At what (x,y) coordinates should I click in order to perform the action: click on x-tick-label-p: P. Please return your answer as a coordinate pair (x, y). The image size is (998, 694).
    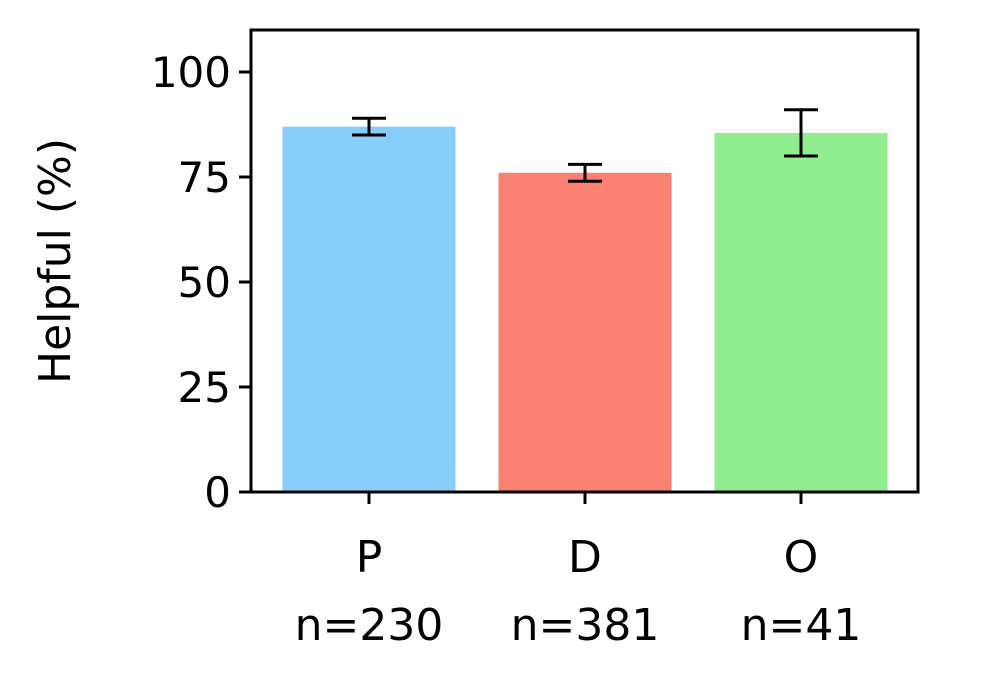
    Looking at the image, I should click on (369, 557).